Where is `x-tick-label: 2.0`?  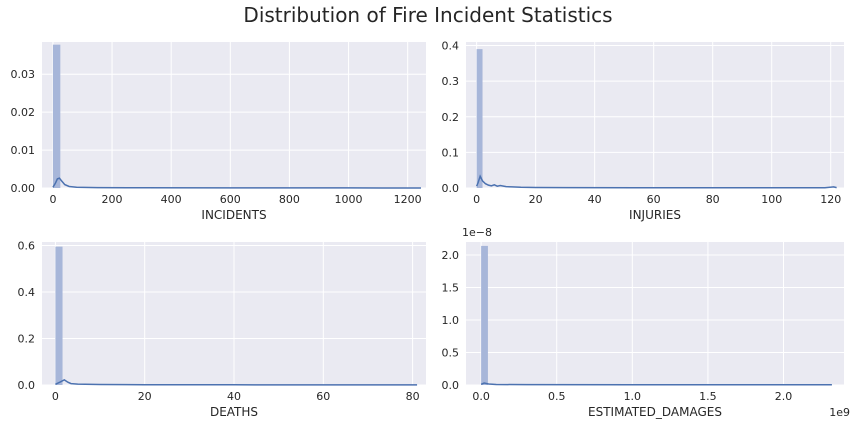 x-tick-label: 2.0 is located at coordinates (784, 396).